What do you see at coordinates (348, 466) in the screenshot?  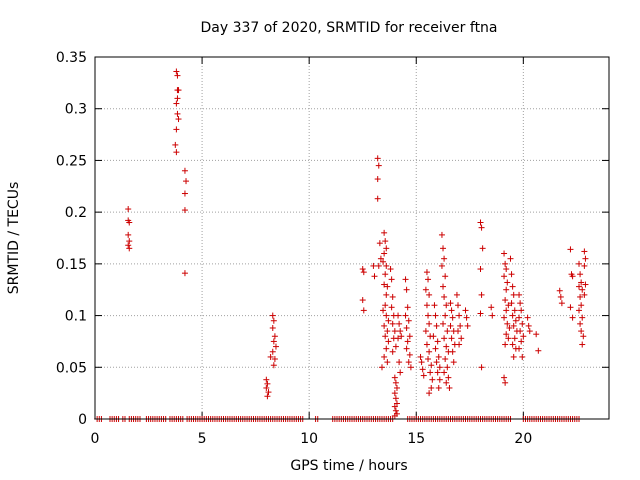 I see `x-axis-label: GPS time / hours` at bounding box center [348, 466].